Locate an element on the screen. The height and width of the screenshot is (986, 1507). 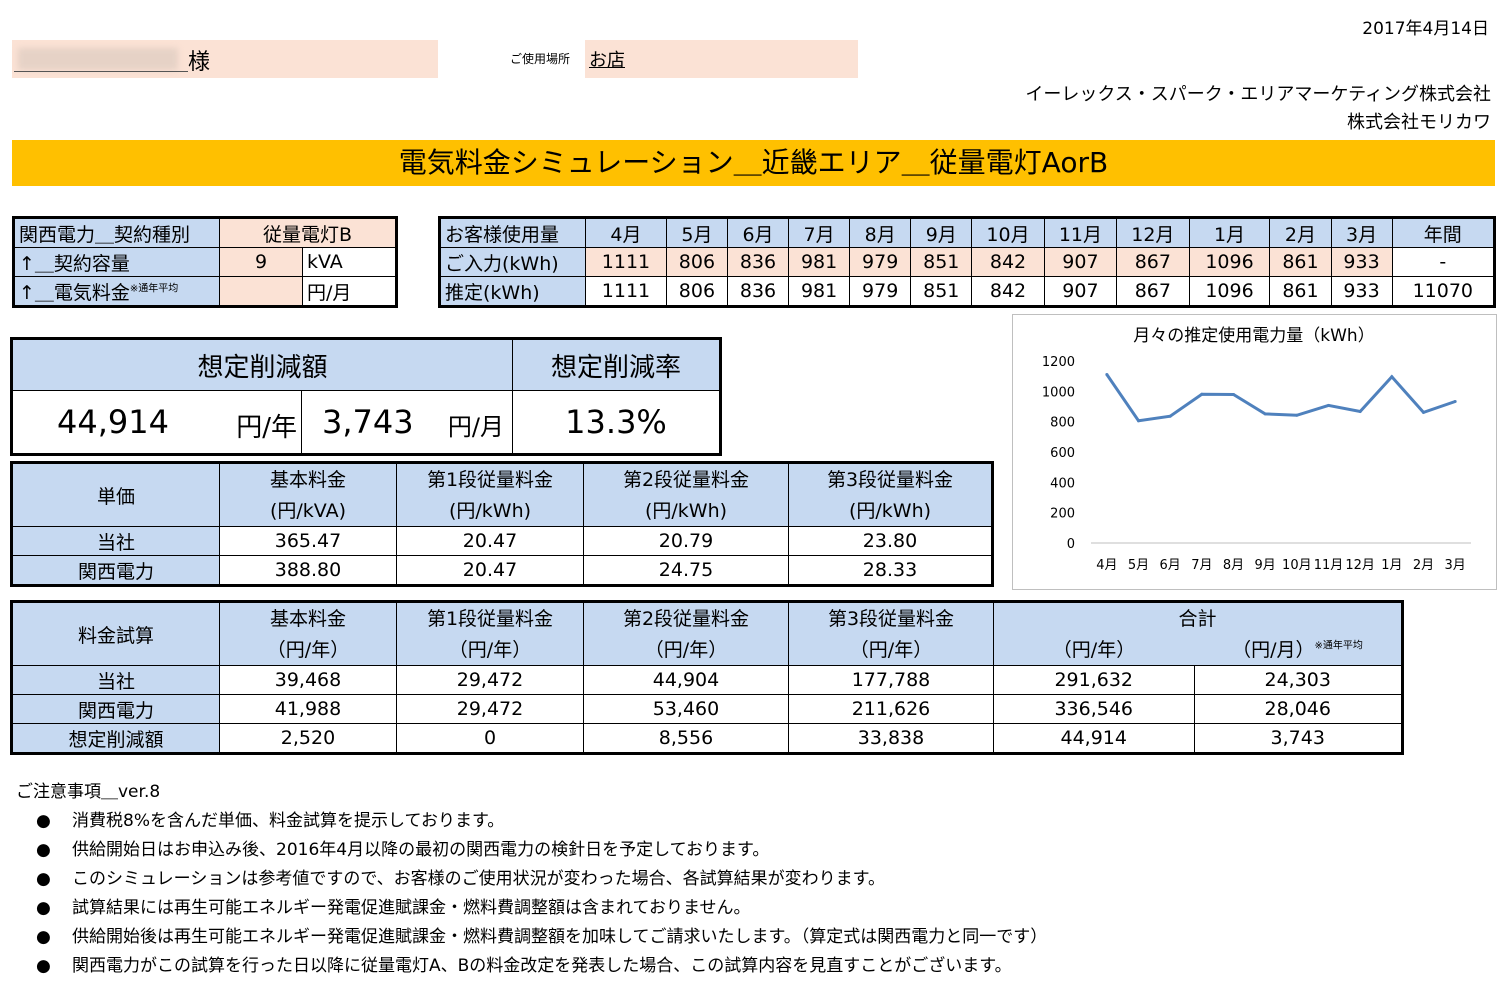
unit-price-unit-3: (円/kWh) is located at coordinates (686, 509).